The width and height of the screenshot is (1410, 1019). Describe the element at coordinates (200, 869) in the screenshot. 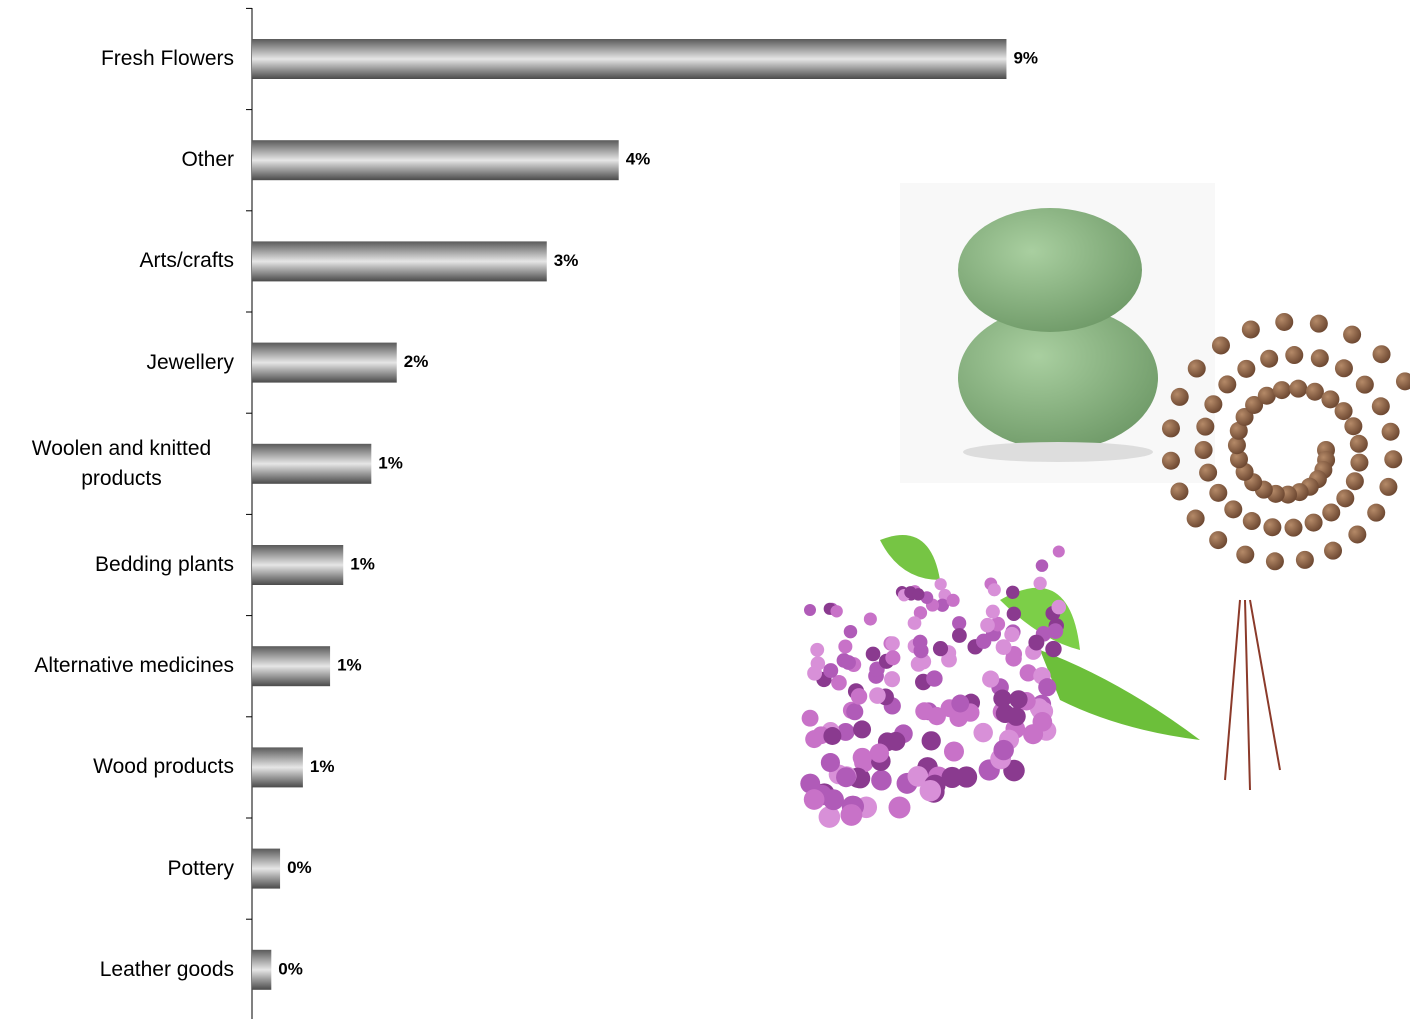

I see `category-label-box: Pottery` at that location.